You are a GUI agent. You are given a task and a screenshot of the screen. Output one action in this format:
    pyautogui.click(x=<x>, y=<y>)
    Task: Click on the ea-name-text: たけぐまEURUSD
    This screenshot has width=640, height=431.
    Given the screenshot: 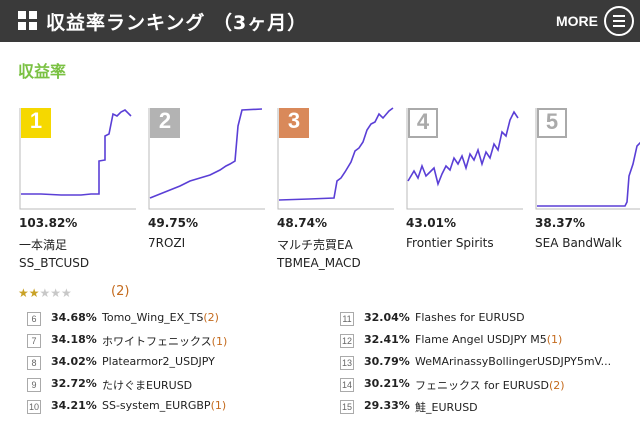 What is the action you would take?
    pyautogui.click(x=147, y=385)
    